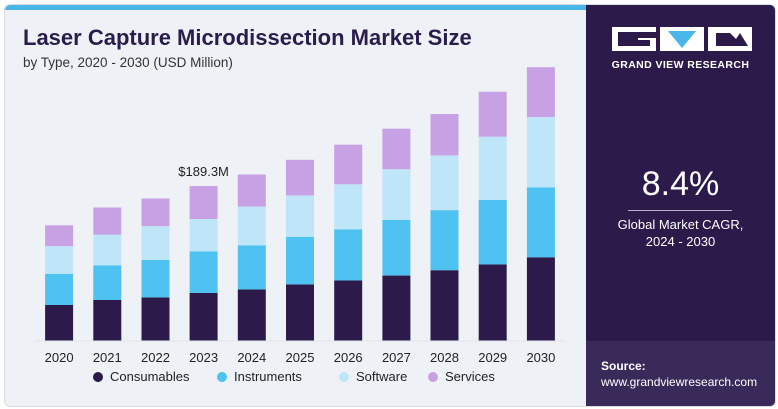 This screenshot has width=778, height=409. I want to click on legend-label-consumables: Consumables, so click(150, 376).